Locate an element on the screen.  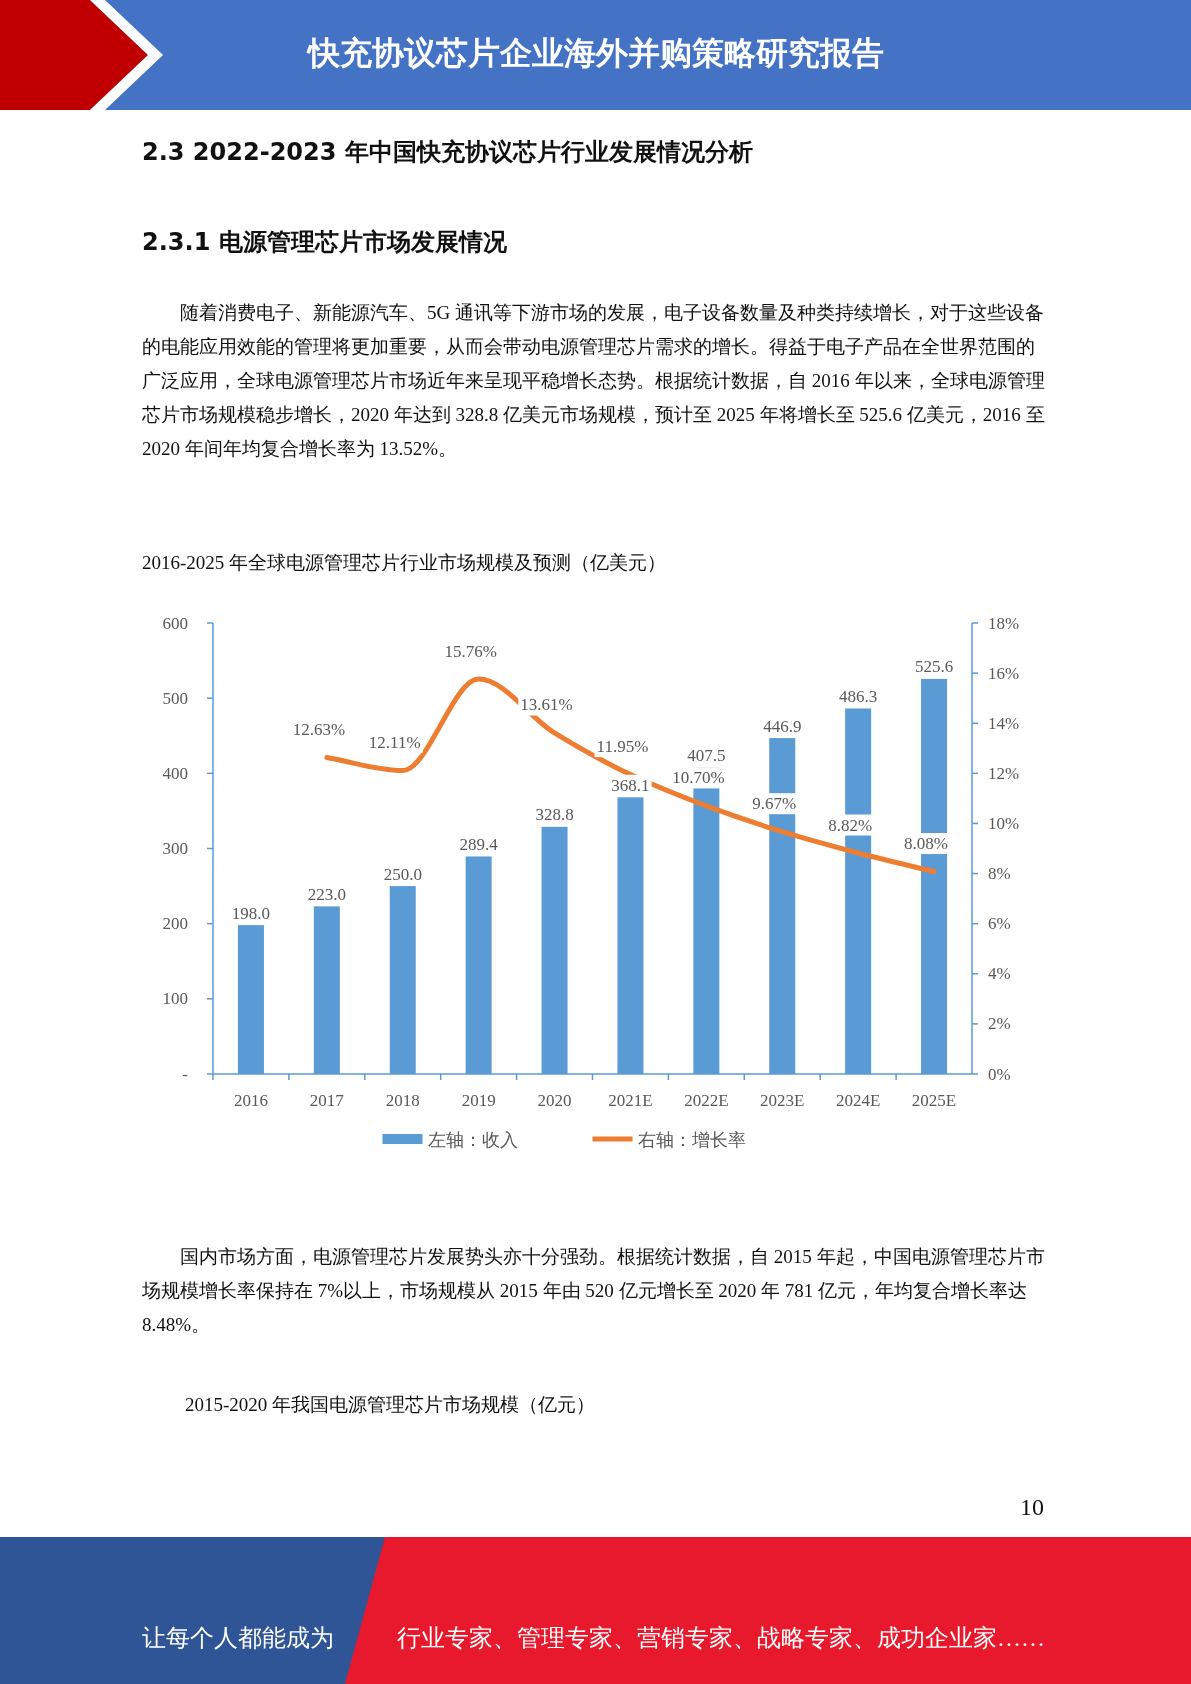
y2-tick-label: 12% is located at coordinates (1004, 773).